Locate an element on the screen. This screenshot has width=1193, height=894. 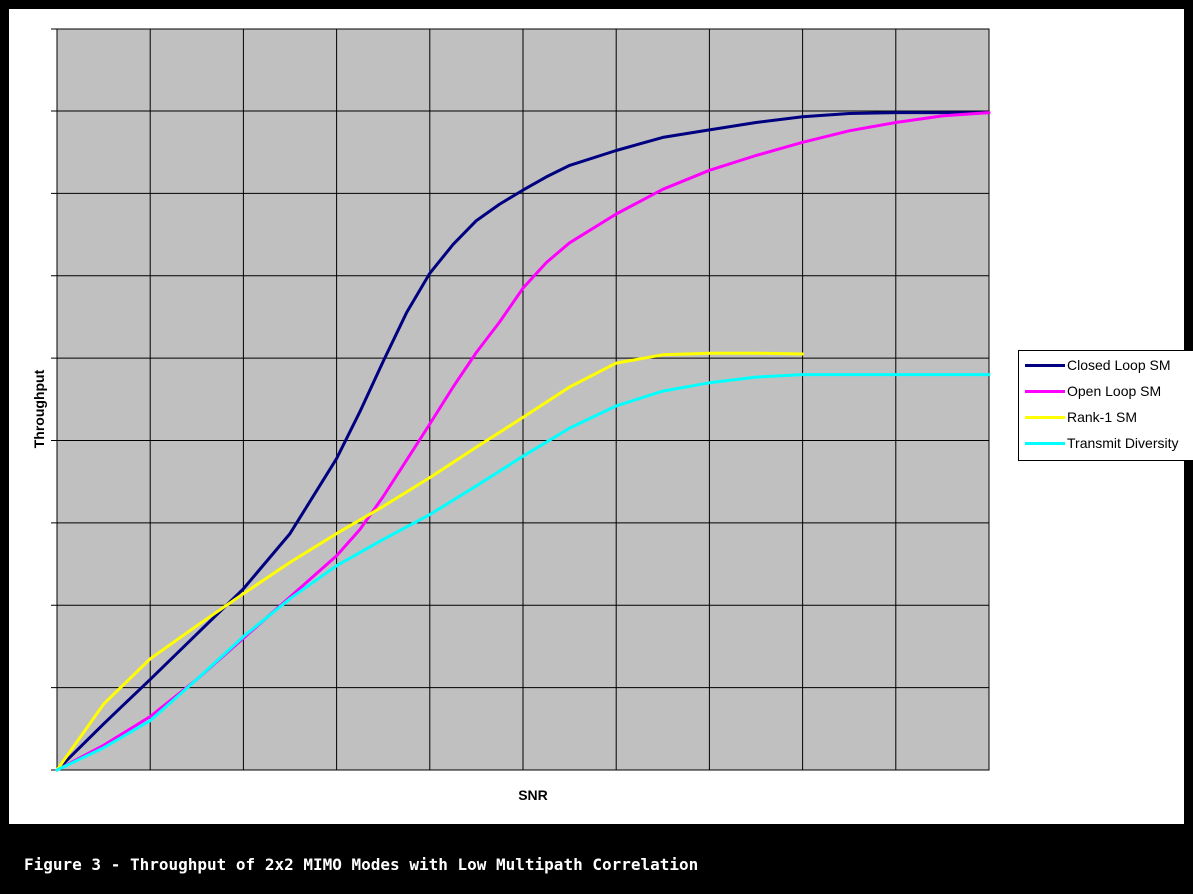
legend-label-transmit-diversity: Transmit Diversity is located at coordinates (1123, 443).